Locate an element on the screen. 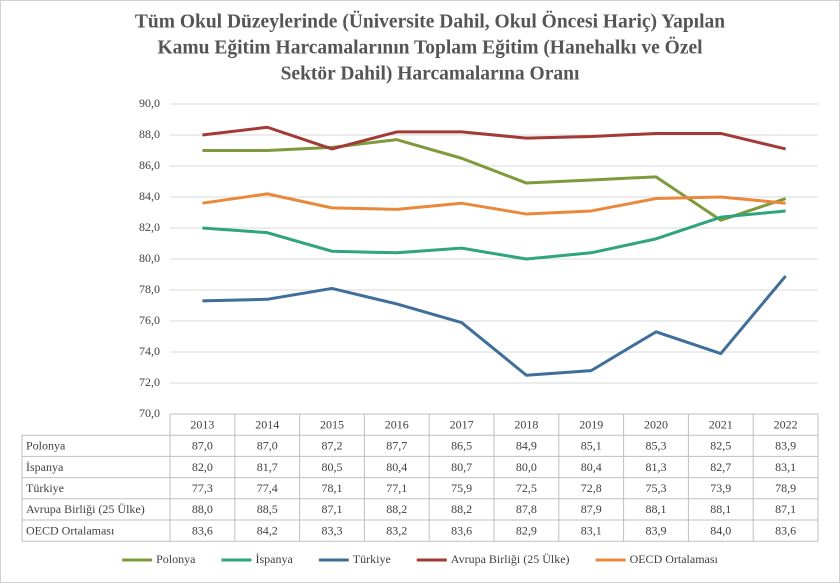 The image size is (840, 583). y-tick-label: 80,0 is located at coordinates (149, 258).